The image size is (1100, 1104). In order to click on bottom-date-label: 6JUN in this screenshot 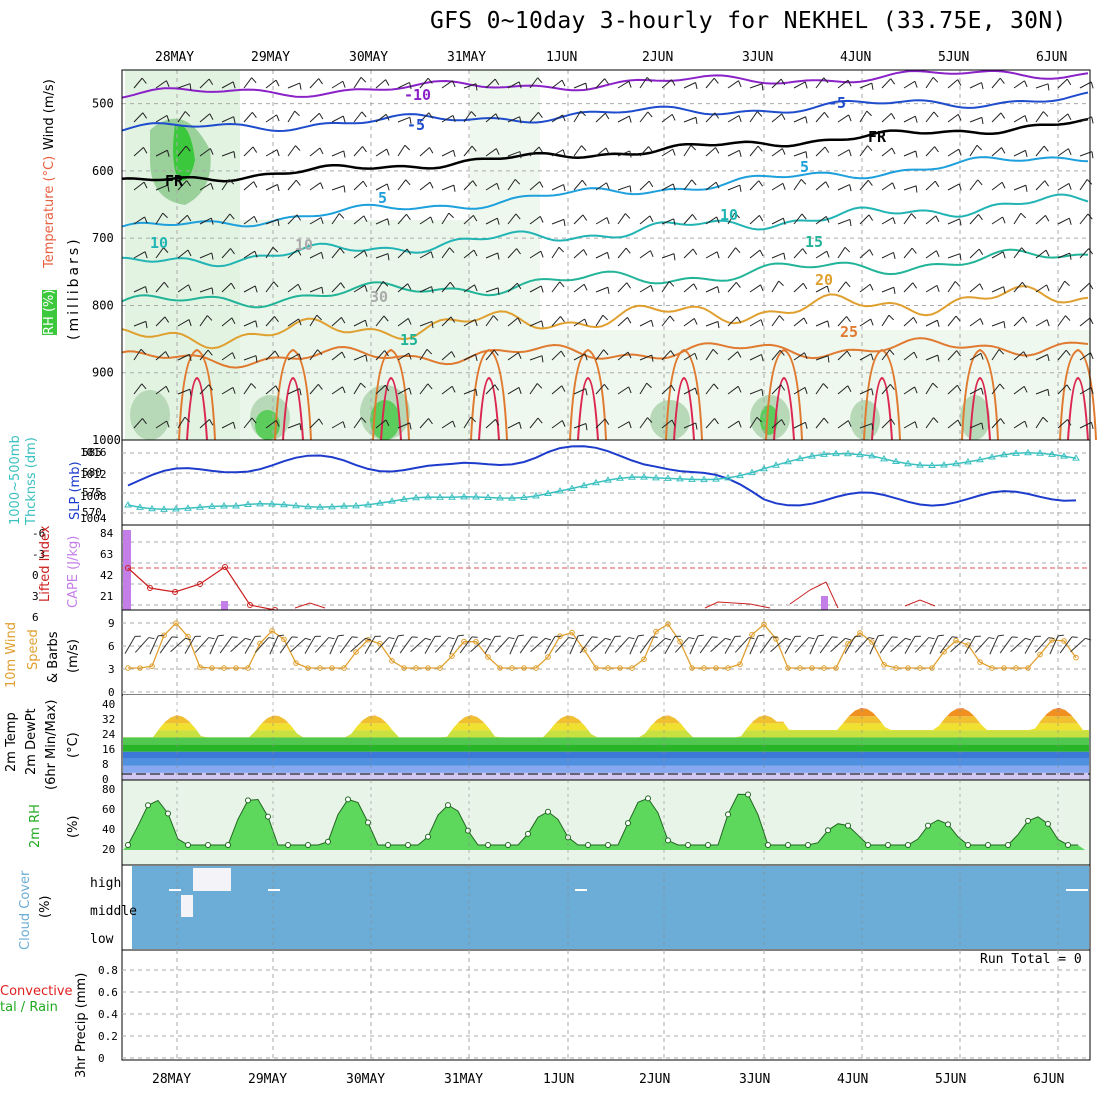, I will do `click(1048, 1079)`.